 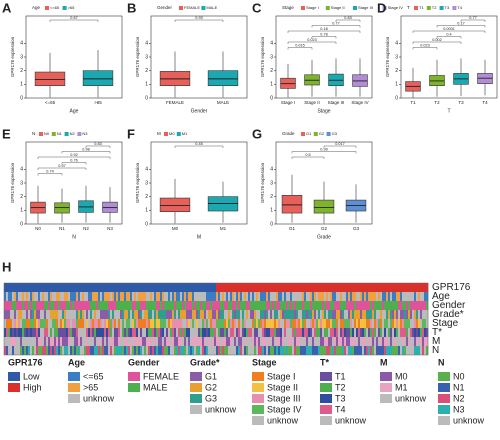 I want to click on legend-label: FEMALE, so click(x=161, y=376).